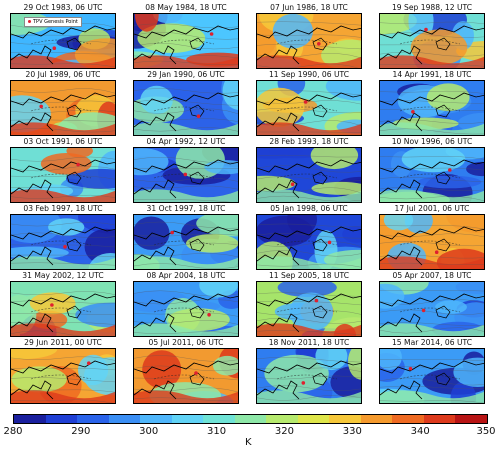 Image resolution: width=500 pixels, height=450 pixels. I want to click on colorbar-tick-label: 300, so click(149, 431).